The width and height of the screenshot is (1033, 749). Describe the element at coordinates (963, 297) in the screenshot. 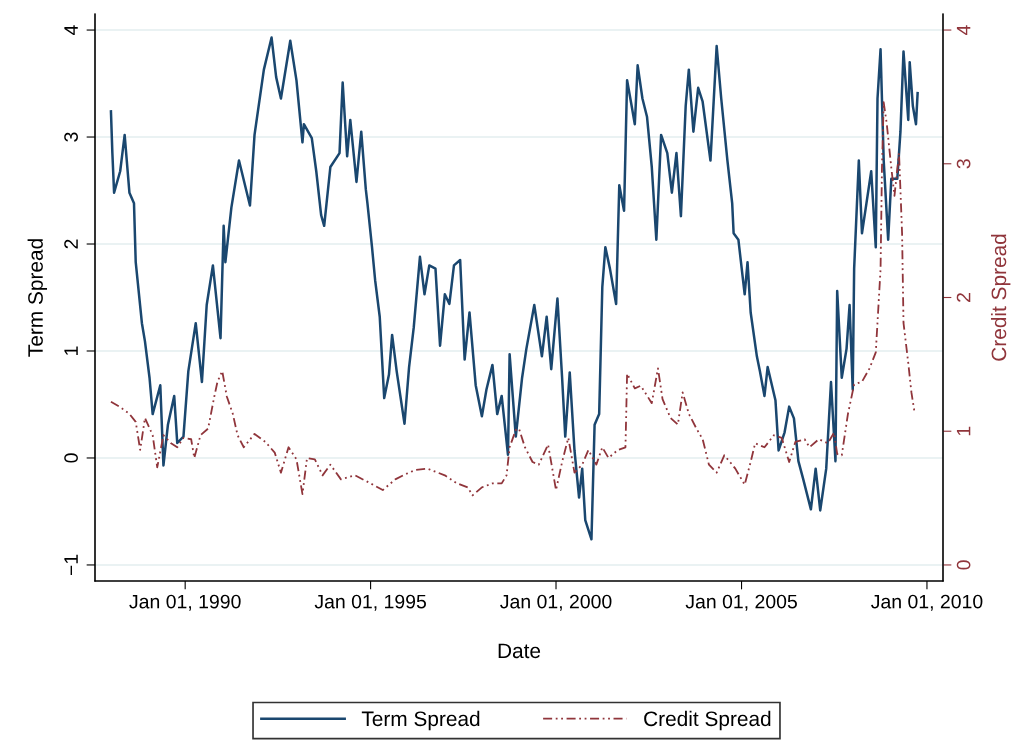

I see `y2-tick-label: 2` at that location.